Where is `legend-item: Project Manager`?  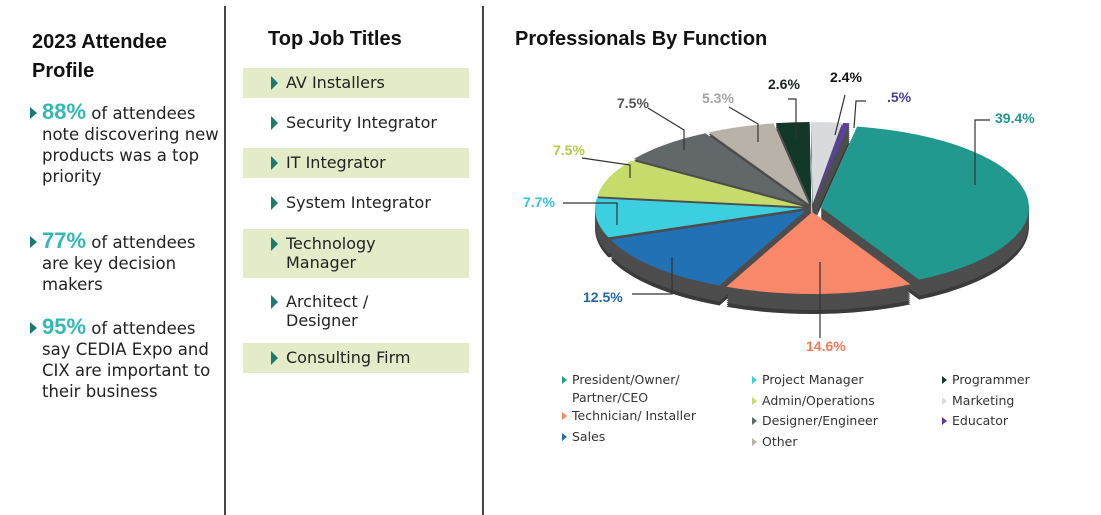 legend-item: Project Manager is located at coordinates (847, 380).